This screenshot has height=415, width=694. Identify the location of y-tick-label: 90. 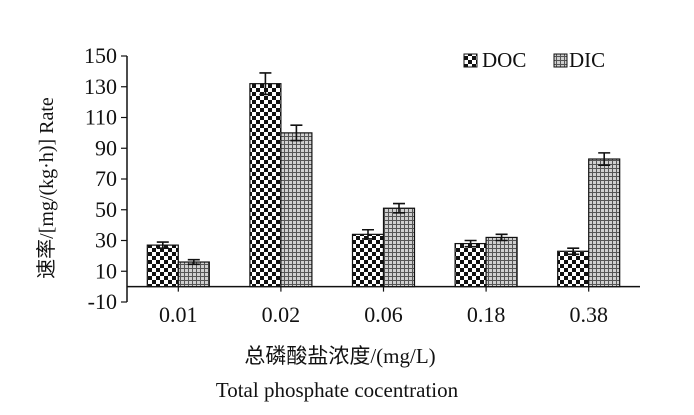
(106, 147).